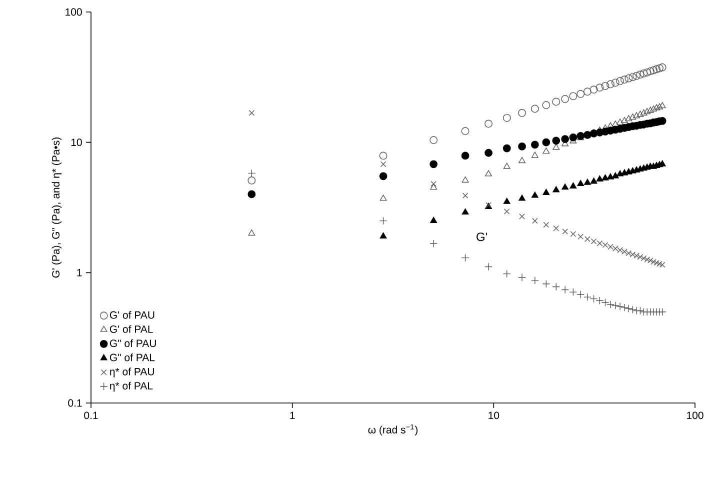 This screenshot has height=477, width=713. I want to click on legend-label: G' of PAL, so click(131, 329).